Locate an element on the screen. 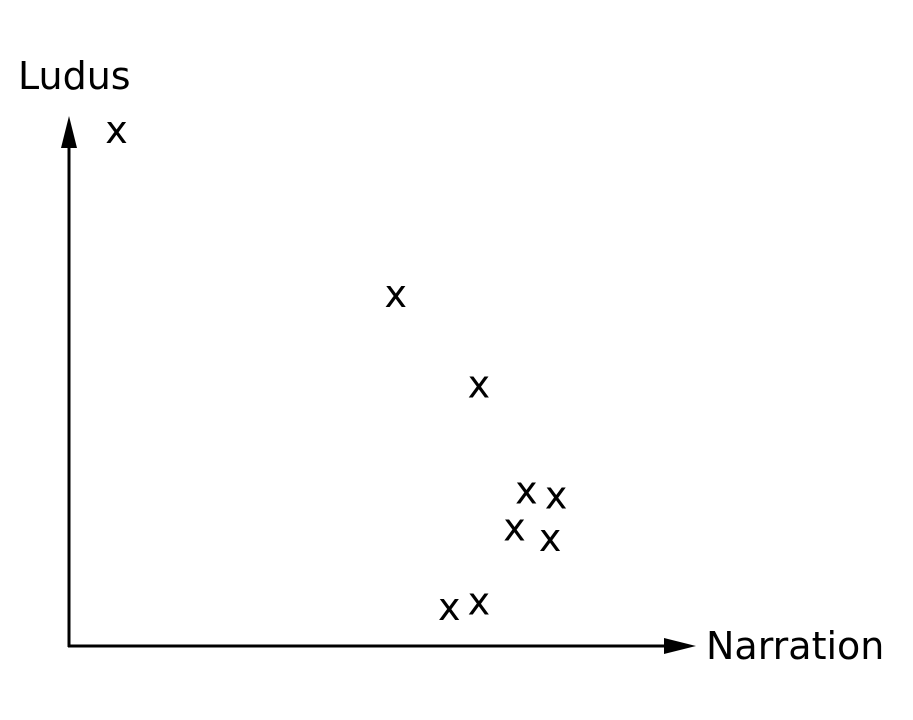 This screenshot has width=913, height=720. y-axis-label: Ludus is located at coordinates (74, 76).